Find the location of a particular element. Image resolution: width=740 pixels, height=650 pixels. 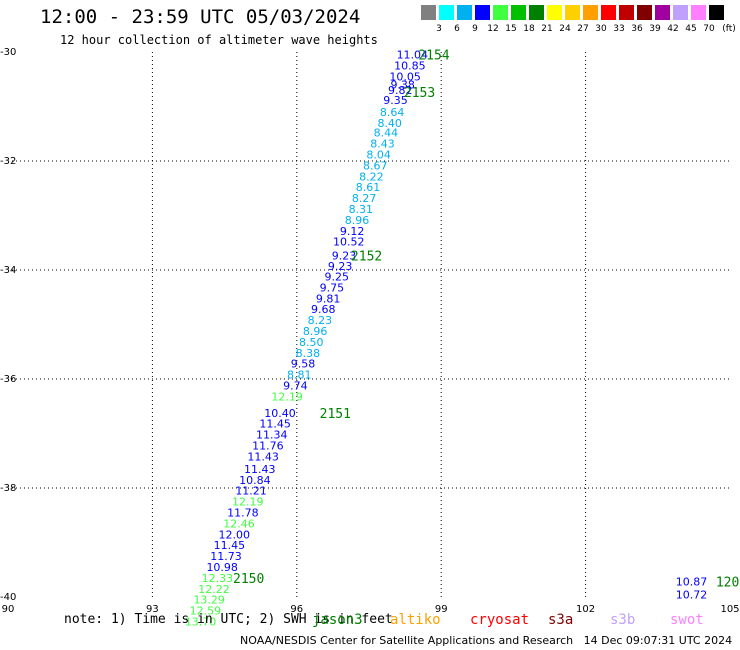

data-point: 12.46 is located at coordinates (239, 523).